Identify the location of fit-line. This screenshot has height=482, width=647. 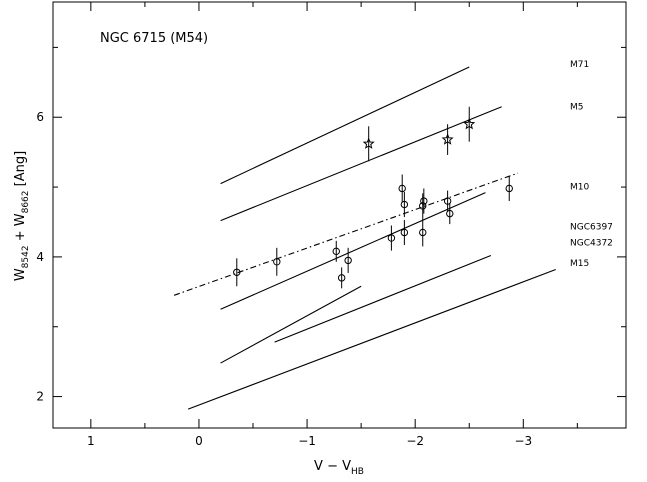
(346, 234).